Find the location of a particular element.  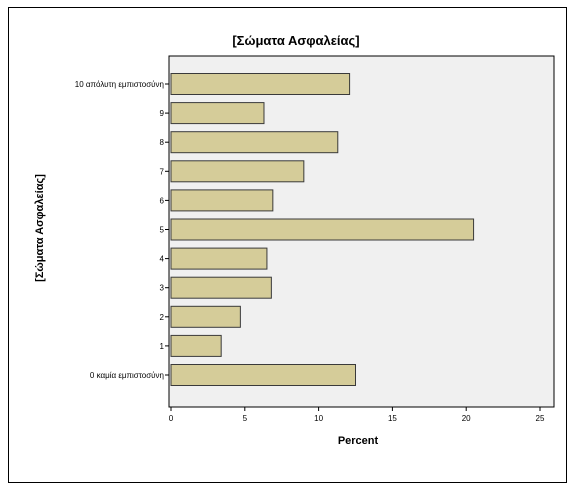

y-tick-label-8: 8 is located at coordinates (162, 142).